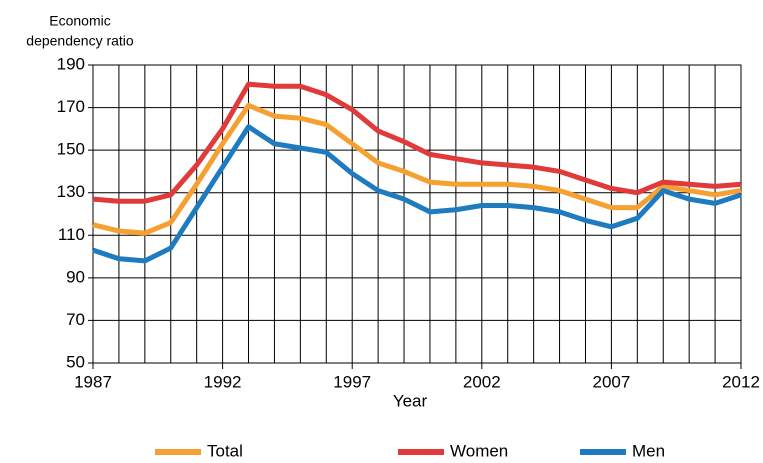 The width and height of the screenshot is (763, 463). Describe the element at coordinates (71, 63) in the screenshot. I see `y-tick-label: 190` at that location.